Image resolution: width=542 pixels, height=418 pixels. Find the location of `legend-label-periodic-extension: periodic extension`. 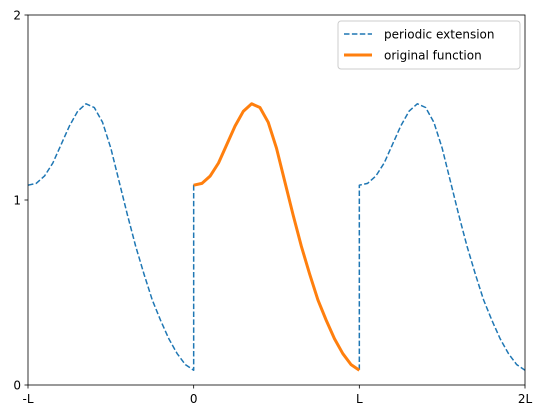

legend-label-periodic-extension: periodic extension is located at coordinates (439, 35).